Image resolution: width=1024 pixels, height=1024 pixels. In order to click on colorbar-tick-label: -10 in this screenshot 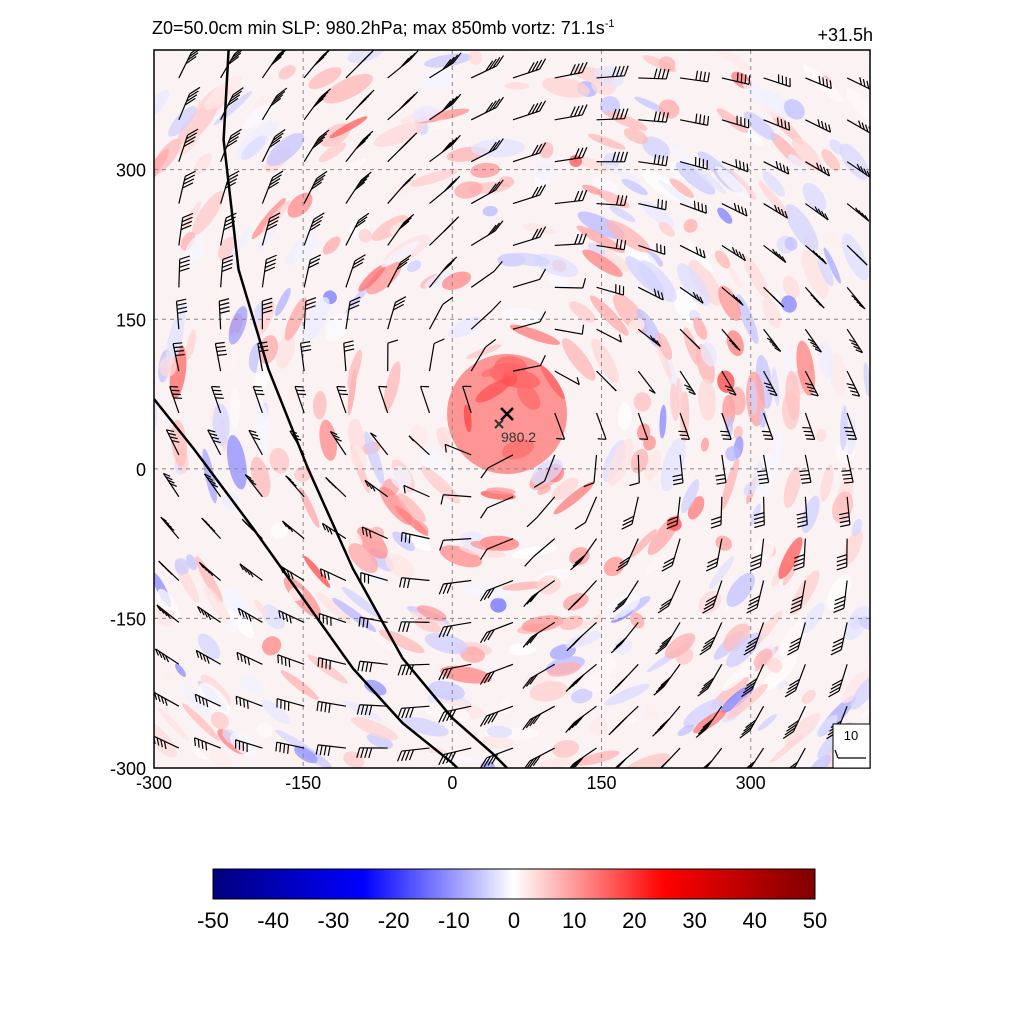, I will do `click(454, 920)`.